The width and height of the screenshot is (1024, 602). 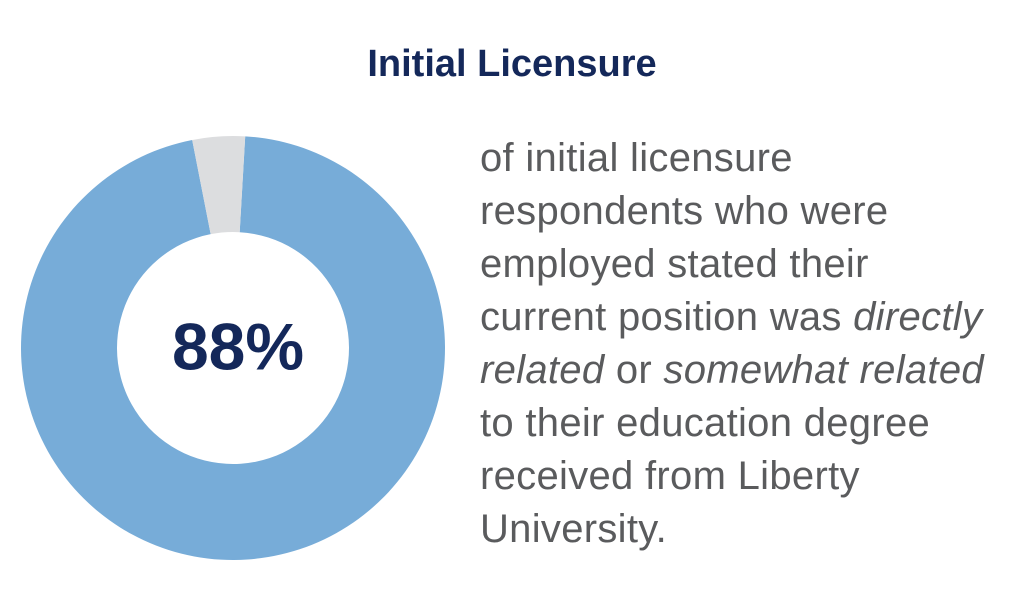 I want to click on center-label: 88%, so click(x=238, y=346).